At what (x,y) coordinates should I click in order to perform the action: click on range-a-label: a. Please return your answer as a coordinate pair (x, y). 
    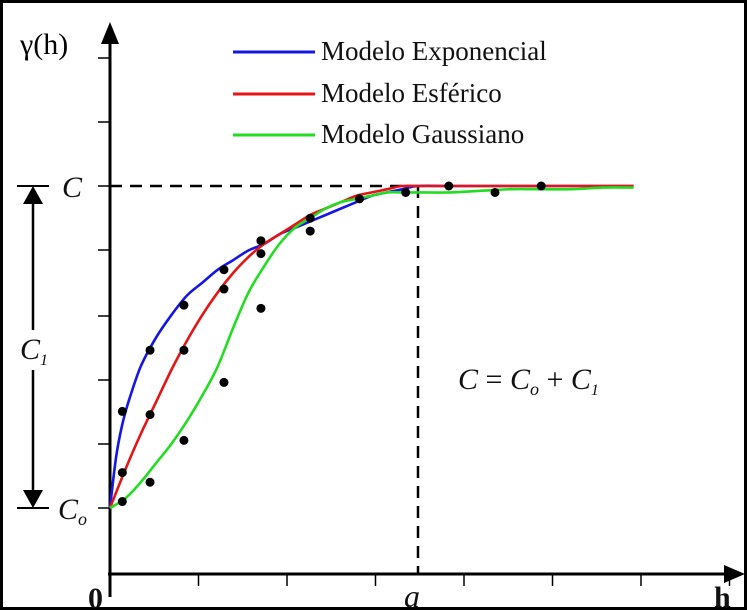
    Looking at the image, I should click on (412, 594).